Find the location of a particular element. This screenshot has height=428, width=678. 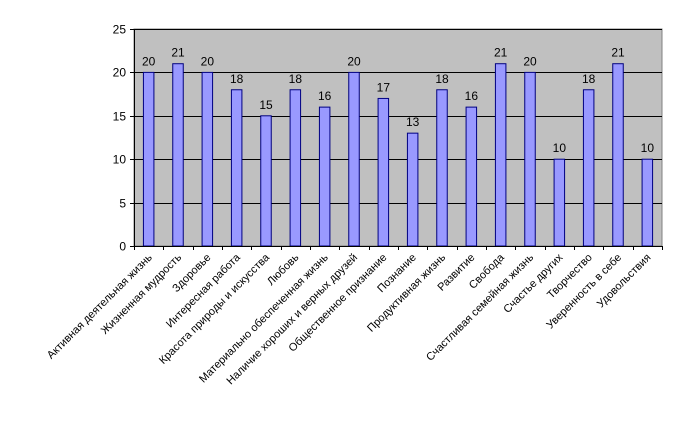

y-tick-label: 0 is located at coordinates (122, 247).